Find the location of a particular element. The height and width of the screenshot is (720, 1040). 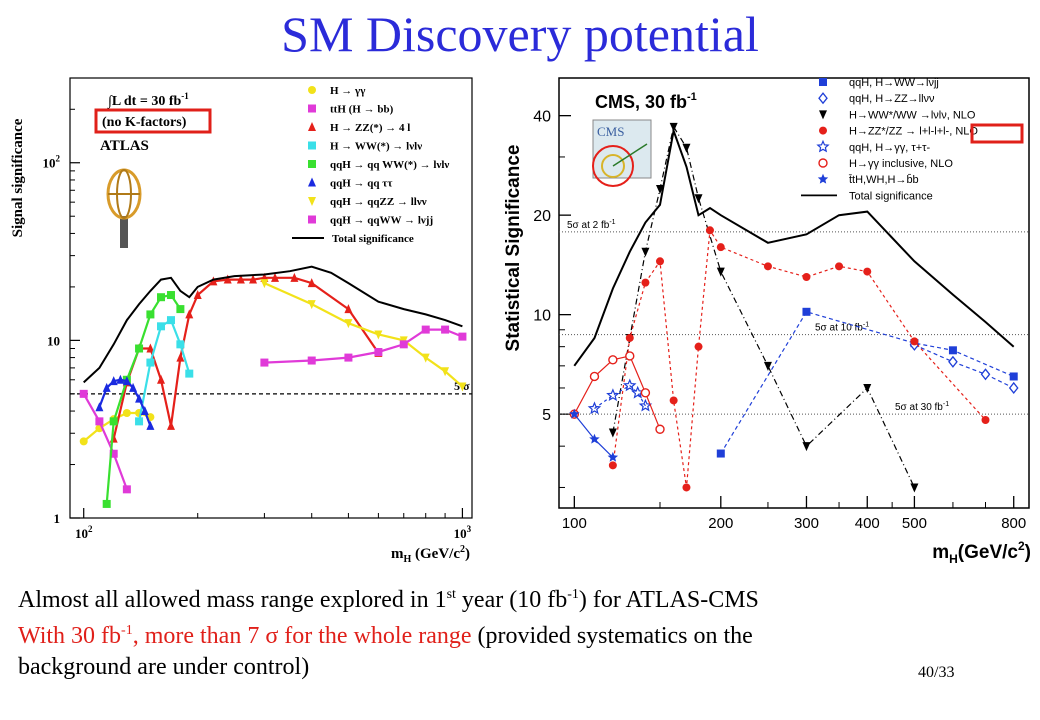

atlas-x-axis-label: mH (GeV/c2) is located at coordinates (430, 554).